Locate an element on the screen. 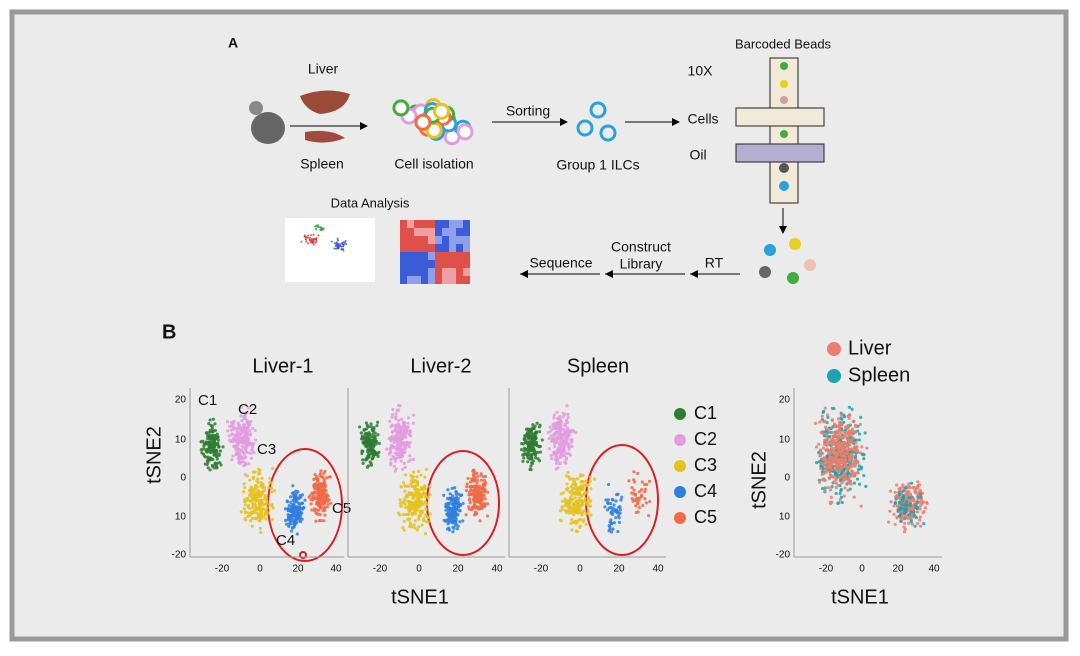  text: Group 1 ILCs is located at coordinates (597, 165).